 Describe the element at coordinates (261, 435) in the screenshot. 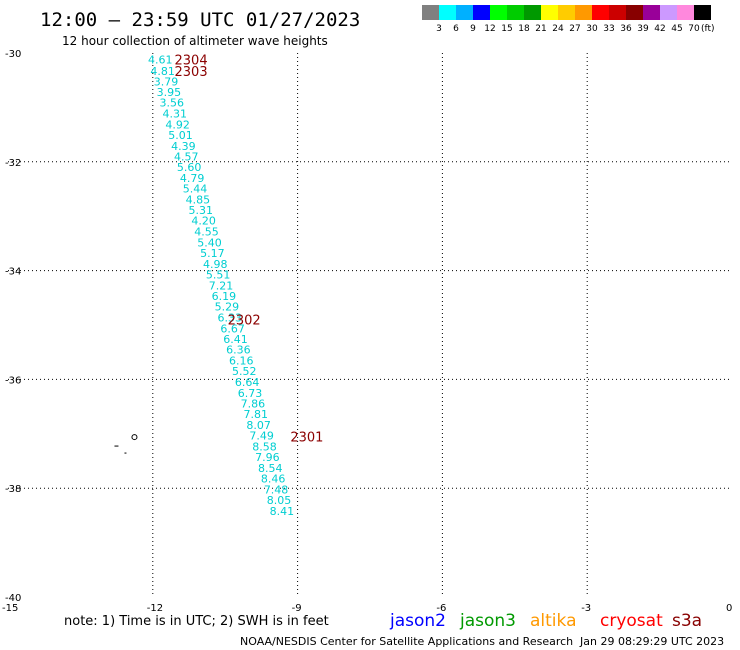

I see `wave-height-value: 7.49` at that location.